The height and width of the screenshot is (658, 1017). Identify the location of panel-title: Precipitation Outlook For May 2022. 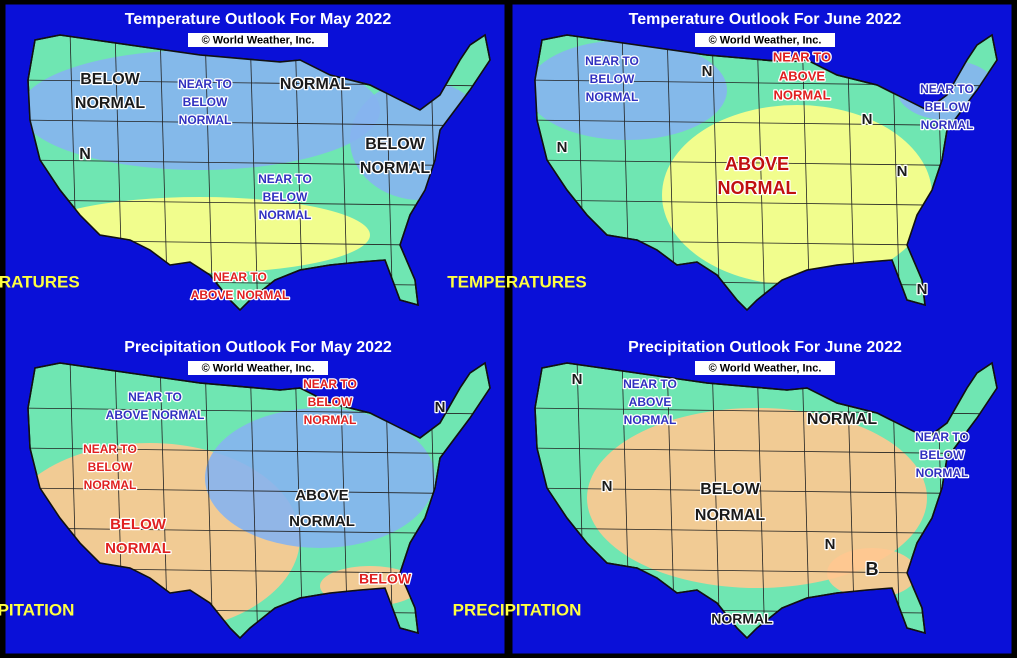
(258, 347).